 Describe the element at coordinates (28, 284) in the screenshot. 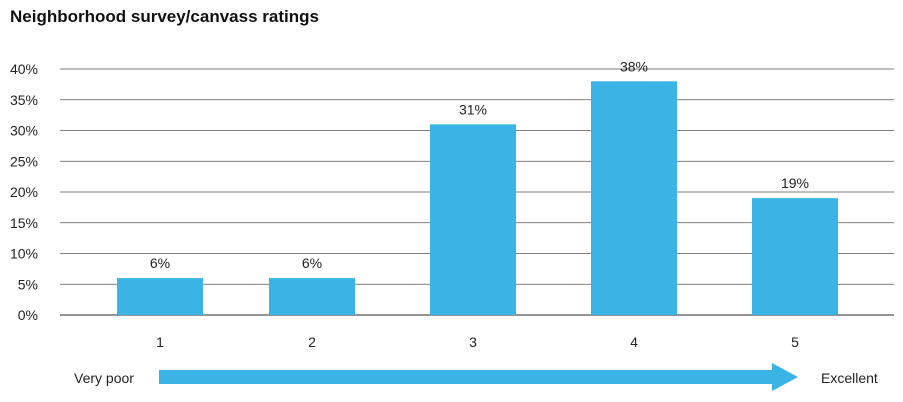

I see `y-tick-label: 5%` at that location.